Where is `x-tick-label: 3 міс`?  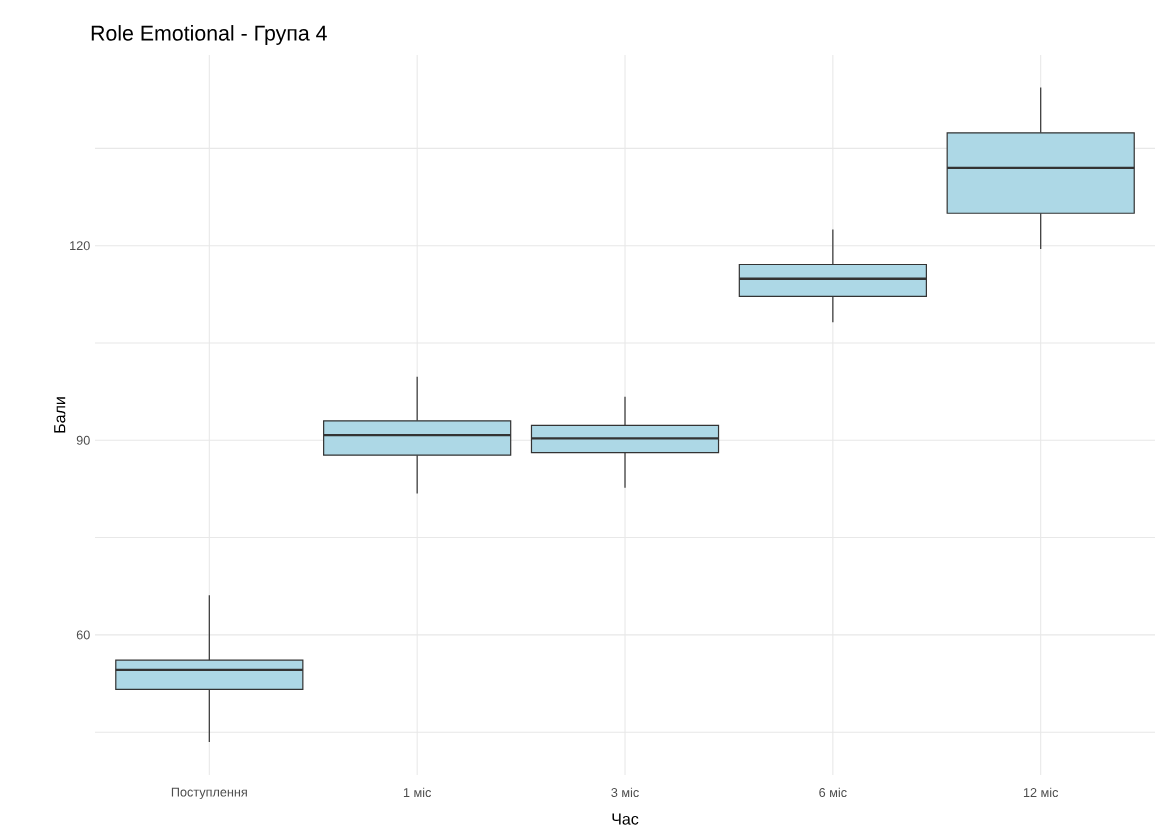
x-tick-label: 3 міс is located at coordinates (625, 792).